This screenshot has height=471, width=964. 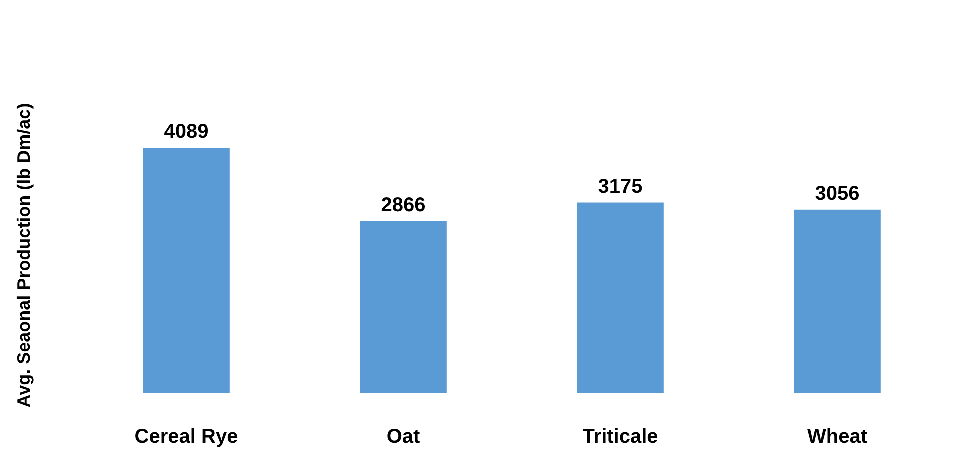 What do you see at coordinates (186, 437) in the screenshot?
I see `x-tick-label: Cereal Rye` at bounding box center [186, 437].